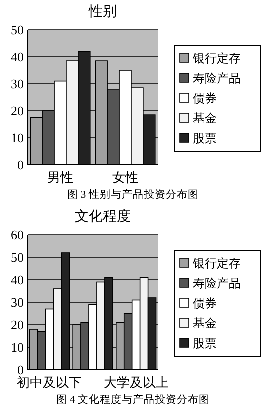 The width and height of the screenshot is (267, 410). Describe the element at coordinates (102, 12) in the screenshot. I see `chart-title: 性别` at that location.